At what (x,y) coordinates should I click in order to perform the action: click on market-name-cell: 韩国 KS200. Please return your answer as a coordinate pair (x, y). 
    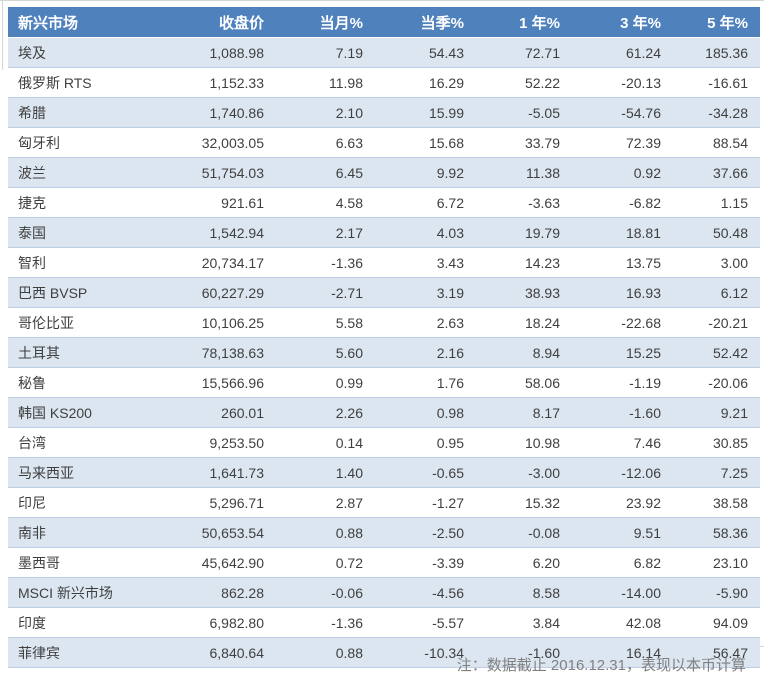
    Looking at the image, I should click on (55, 412).